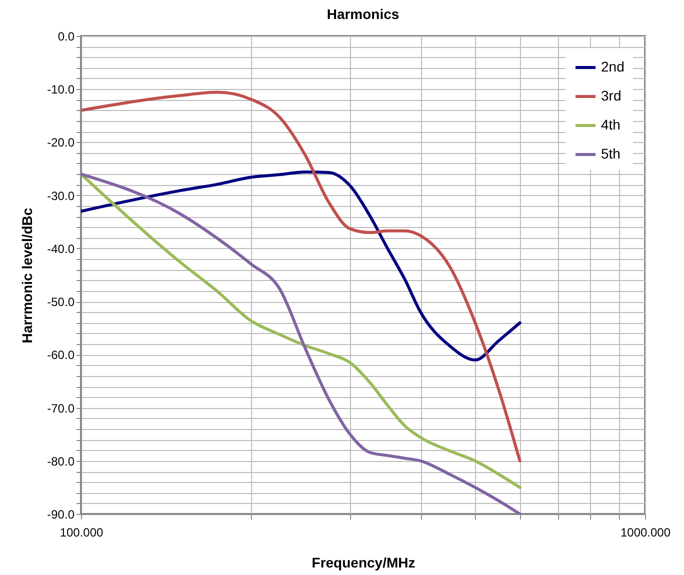  What do you see at coordinates (363, 14) in the screenshot?
I see `chart-title: Harmonics` at bounding box center [363, 14].